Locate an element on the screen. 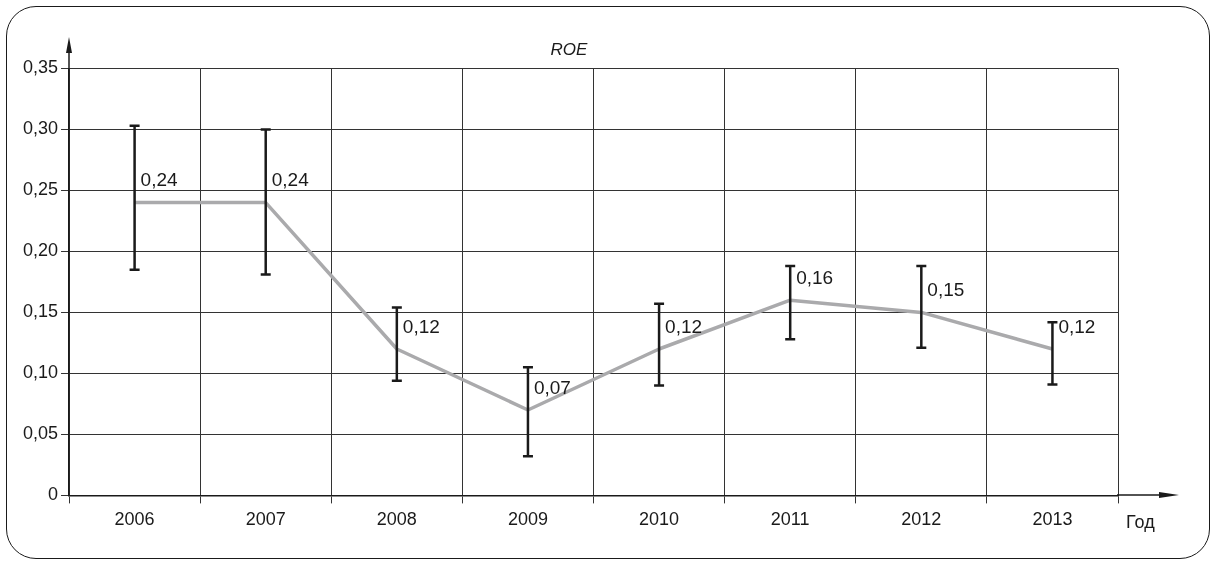 Image resolution: width=1218 pixels, height=567 pixels. x-tick-label: 2006 is located at coordinates (134, 519).